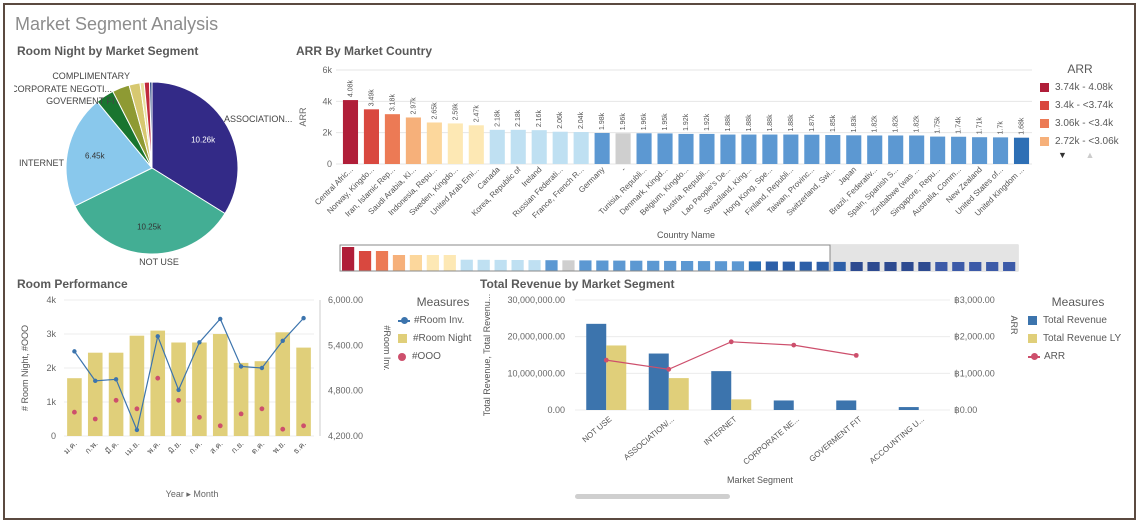  I want to click on arr-legend-item: 3.06k - <3.4k, so click(1080, 123).